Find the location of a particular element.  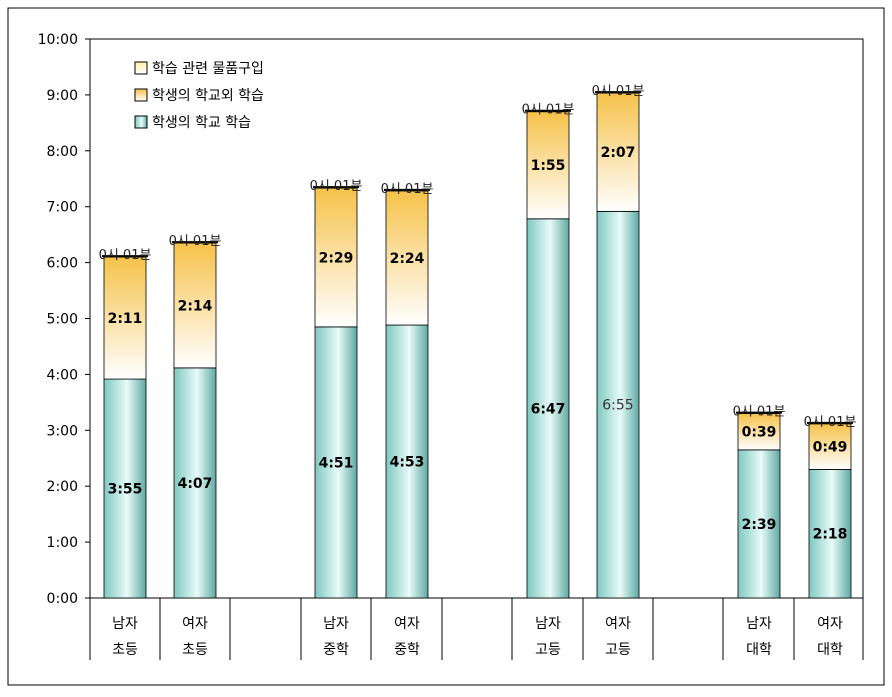

data-label: 4:53 is located at coordinates (407, 463).